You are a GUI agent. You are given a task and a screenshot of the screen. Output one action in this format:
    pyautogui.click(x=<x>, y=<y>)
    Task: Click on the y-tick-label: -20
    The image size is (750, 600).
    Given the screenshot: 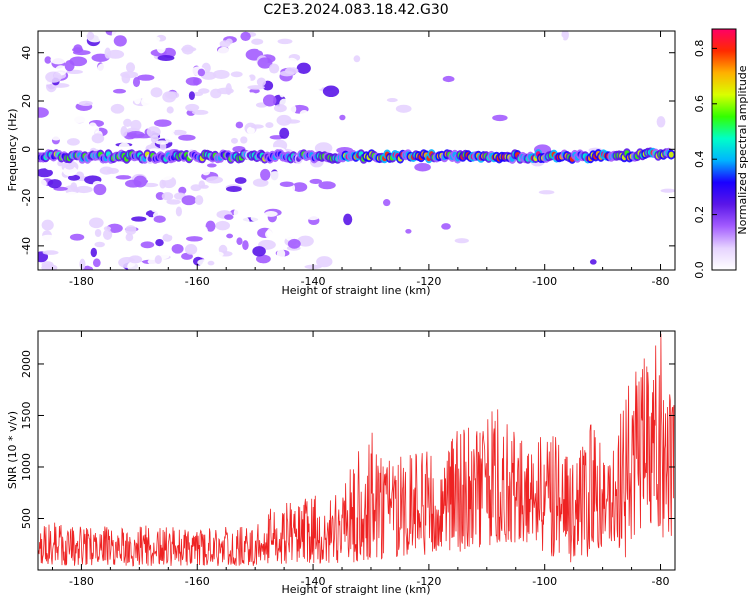 What is the action you would take?
    pyautogui.click(x=26, y=198)
    